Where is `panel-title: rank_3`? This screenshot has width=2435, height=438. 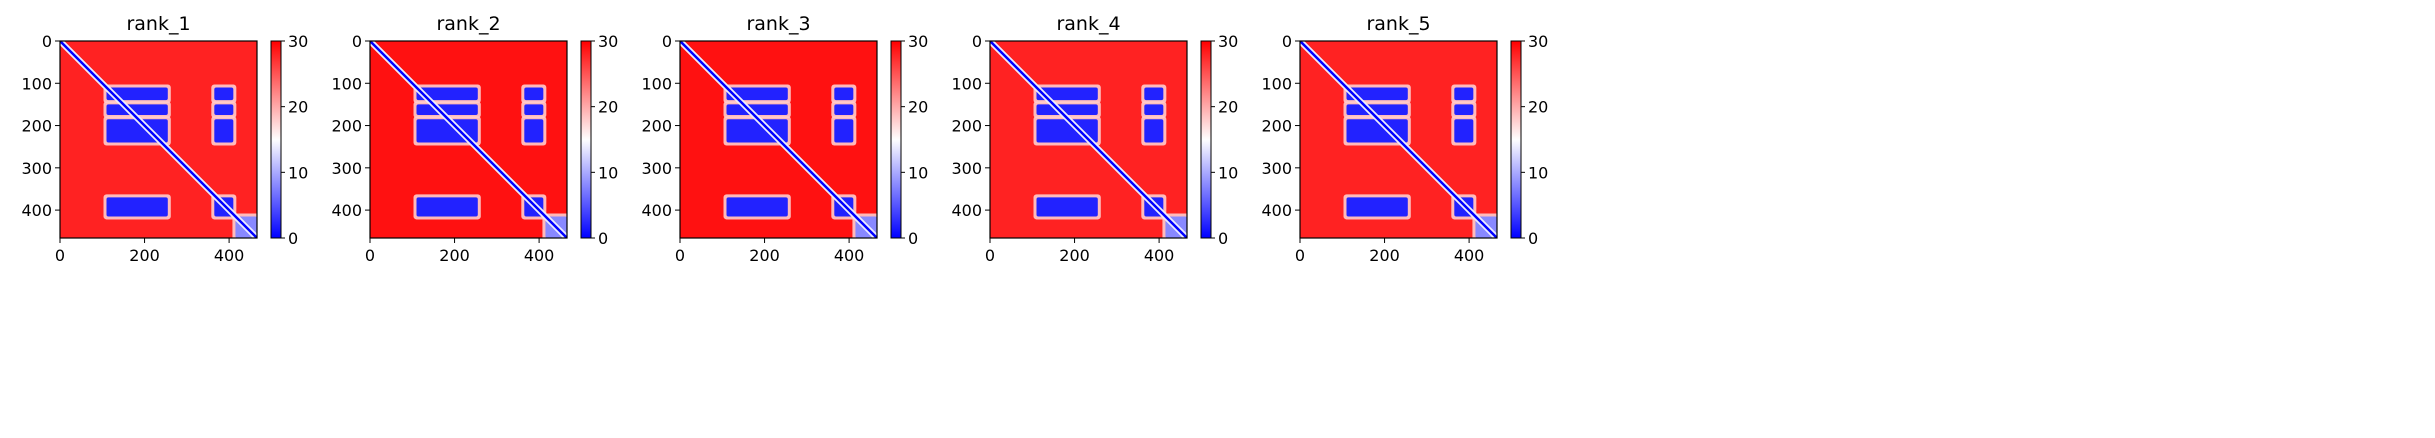 panel-title: rank_3 is located at coordinates (778, 24).